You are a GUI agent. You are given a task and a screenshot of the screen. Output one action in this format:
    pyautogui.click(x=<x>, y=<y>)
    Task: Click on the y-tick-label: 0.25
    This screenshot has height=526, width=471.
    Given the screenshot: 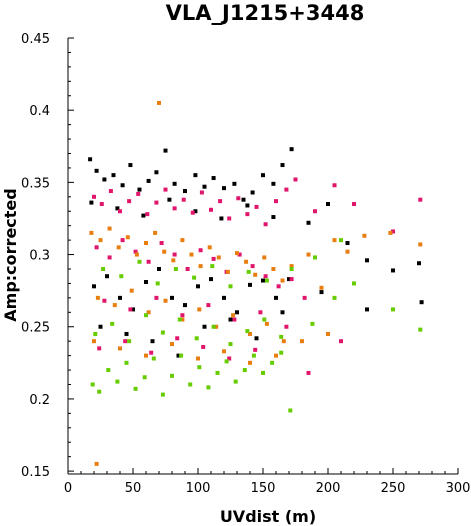 What is the action you would take?
    pyautogui.click(x=35, y=328)
    